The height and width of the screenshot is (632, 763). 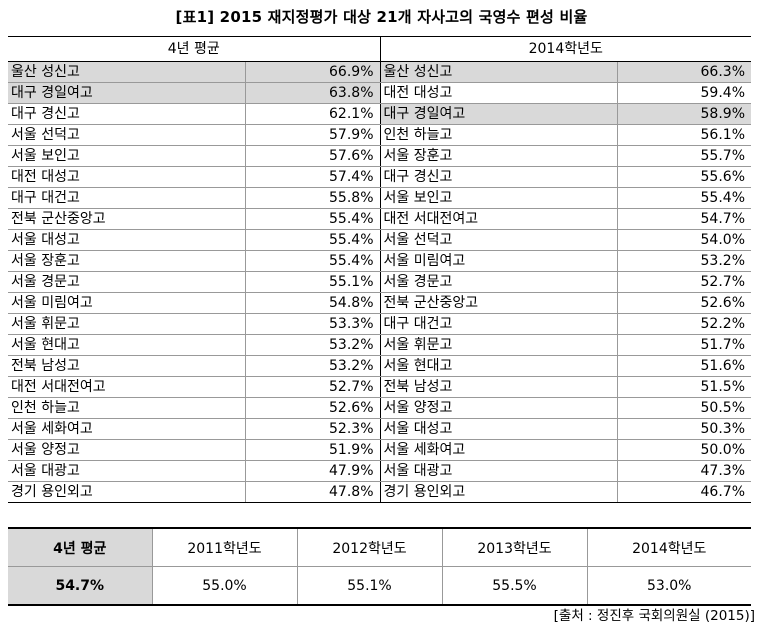 What do you see at coordinates (312, 135) in the screenshot?
I see `left-ratio-value: 57.9%` at bounding box center [312, 135].